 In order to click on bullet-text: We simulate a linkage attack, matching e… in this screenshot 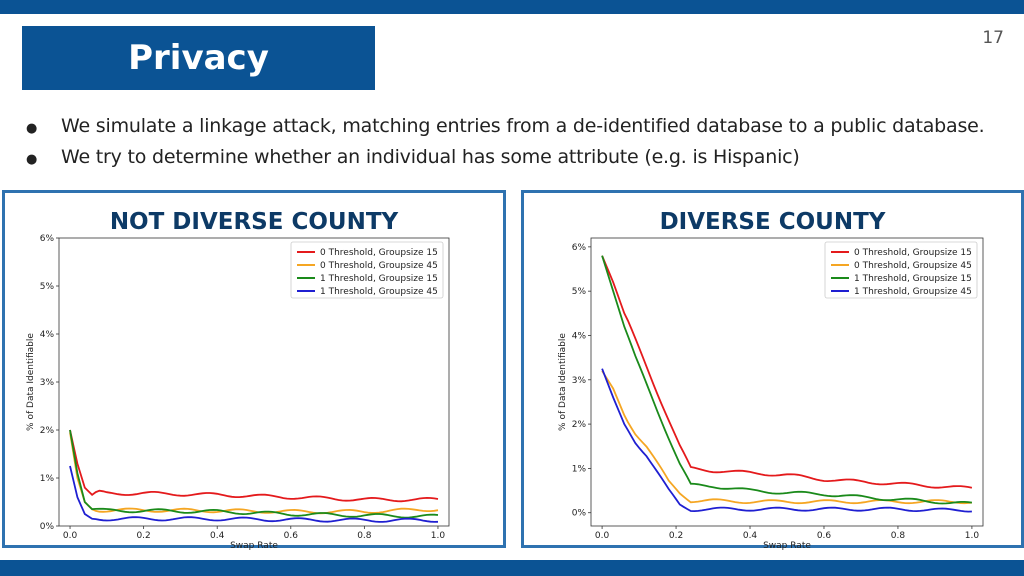, I will do `click(523, 126)`.